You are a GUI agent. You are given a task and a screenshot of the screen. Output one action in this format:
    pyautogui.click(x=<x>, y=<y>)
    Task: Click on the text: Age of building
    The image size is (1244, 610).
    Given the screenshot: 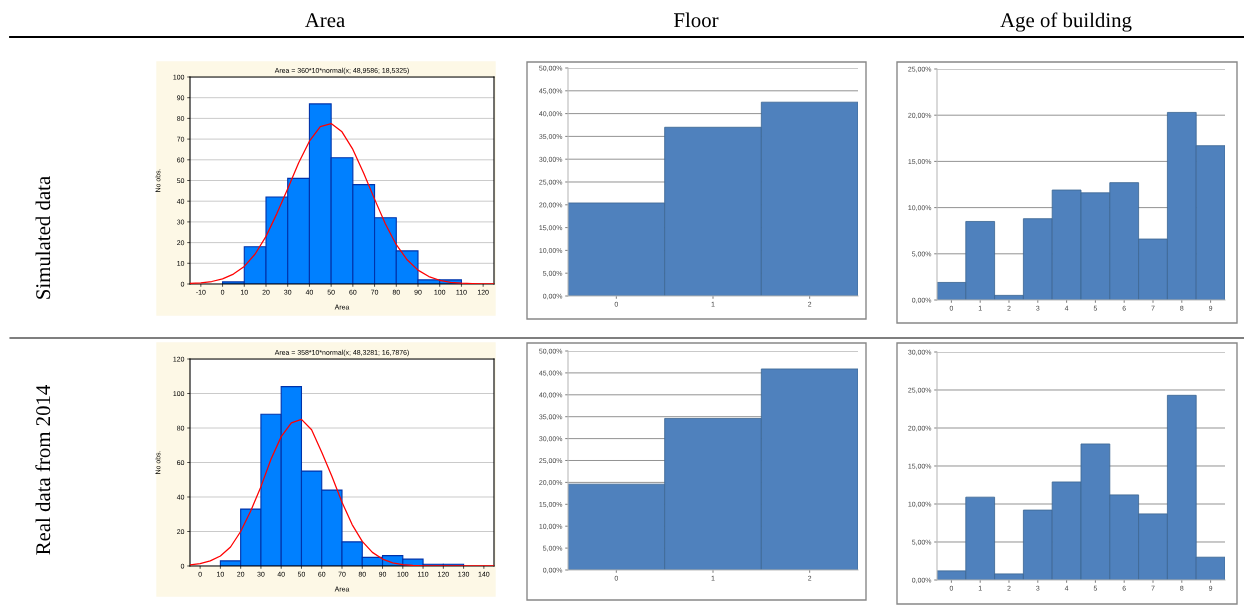 What is the action you would take?
    pyautogui.click(x=1066, y=22)
    